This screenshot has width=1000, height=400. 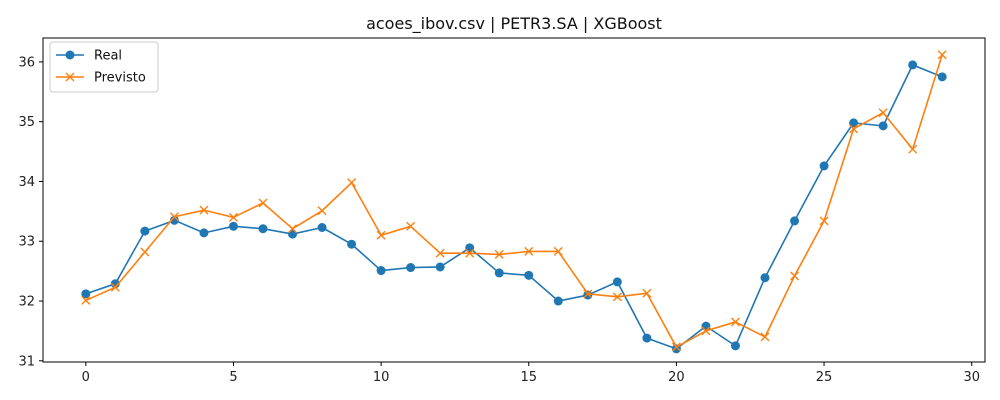 I want to click on legend-entry: Real, so click(x=89, y=56).